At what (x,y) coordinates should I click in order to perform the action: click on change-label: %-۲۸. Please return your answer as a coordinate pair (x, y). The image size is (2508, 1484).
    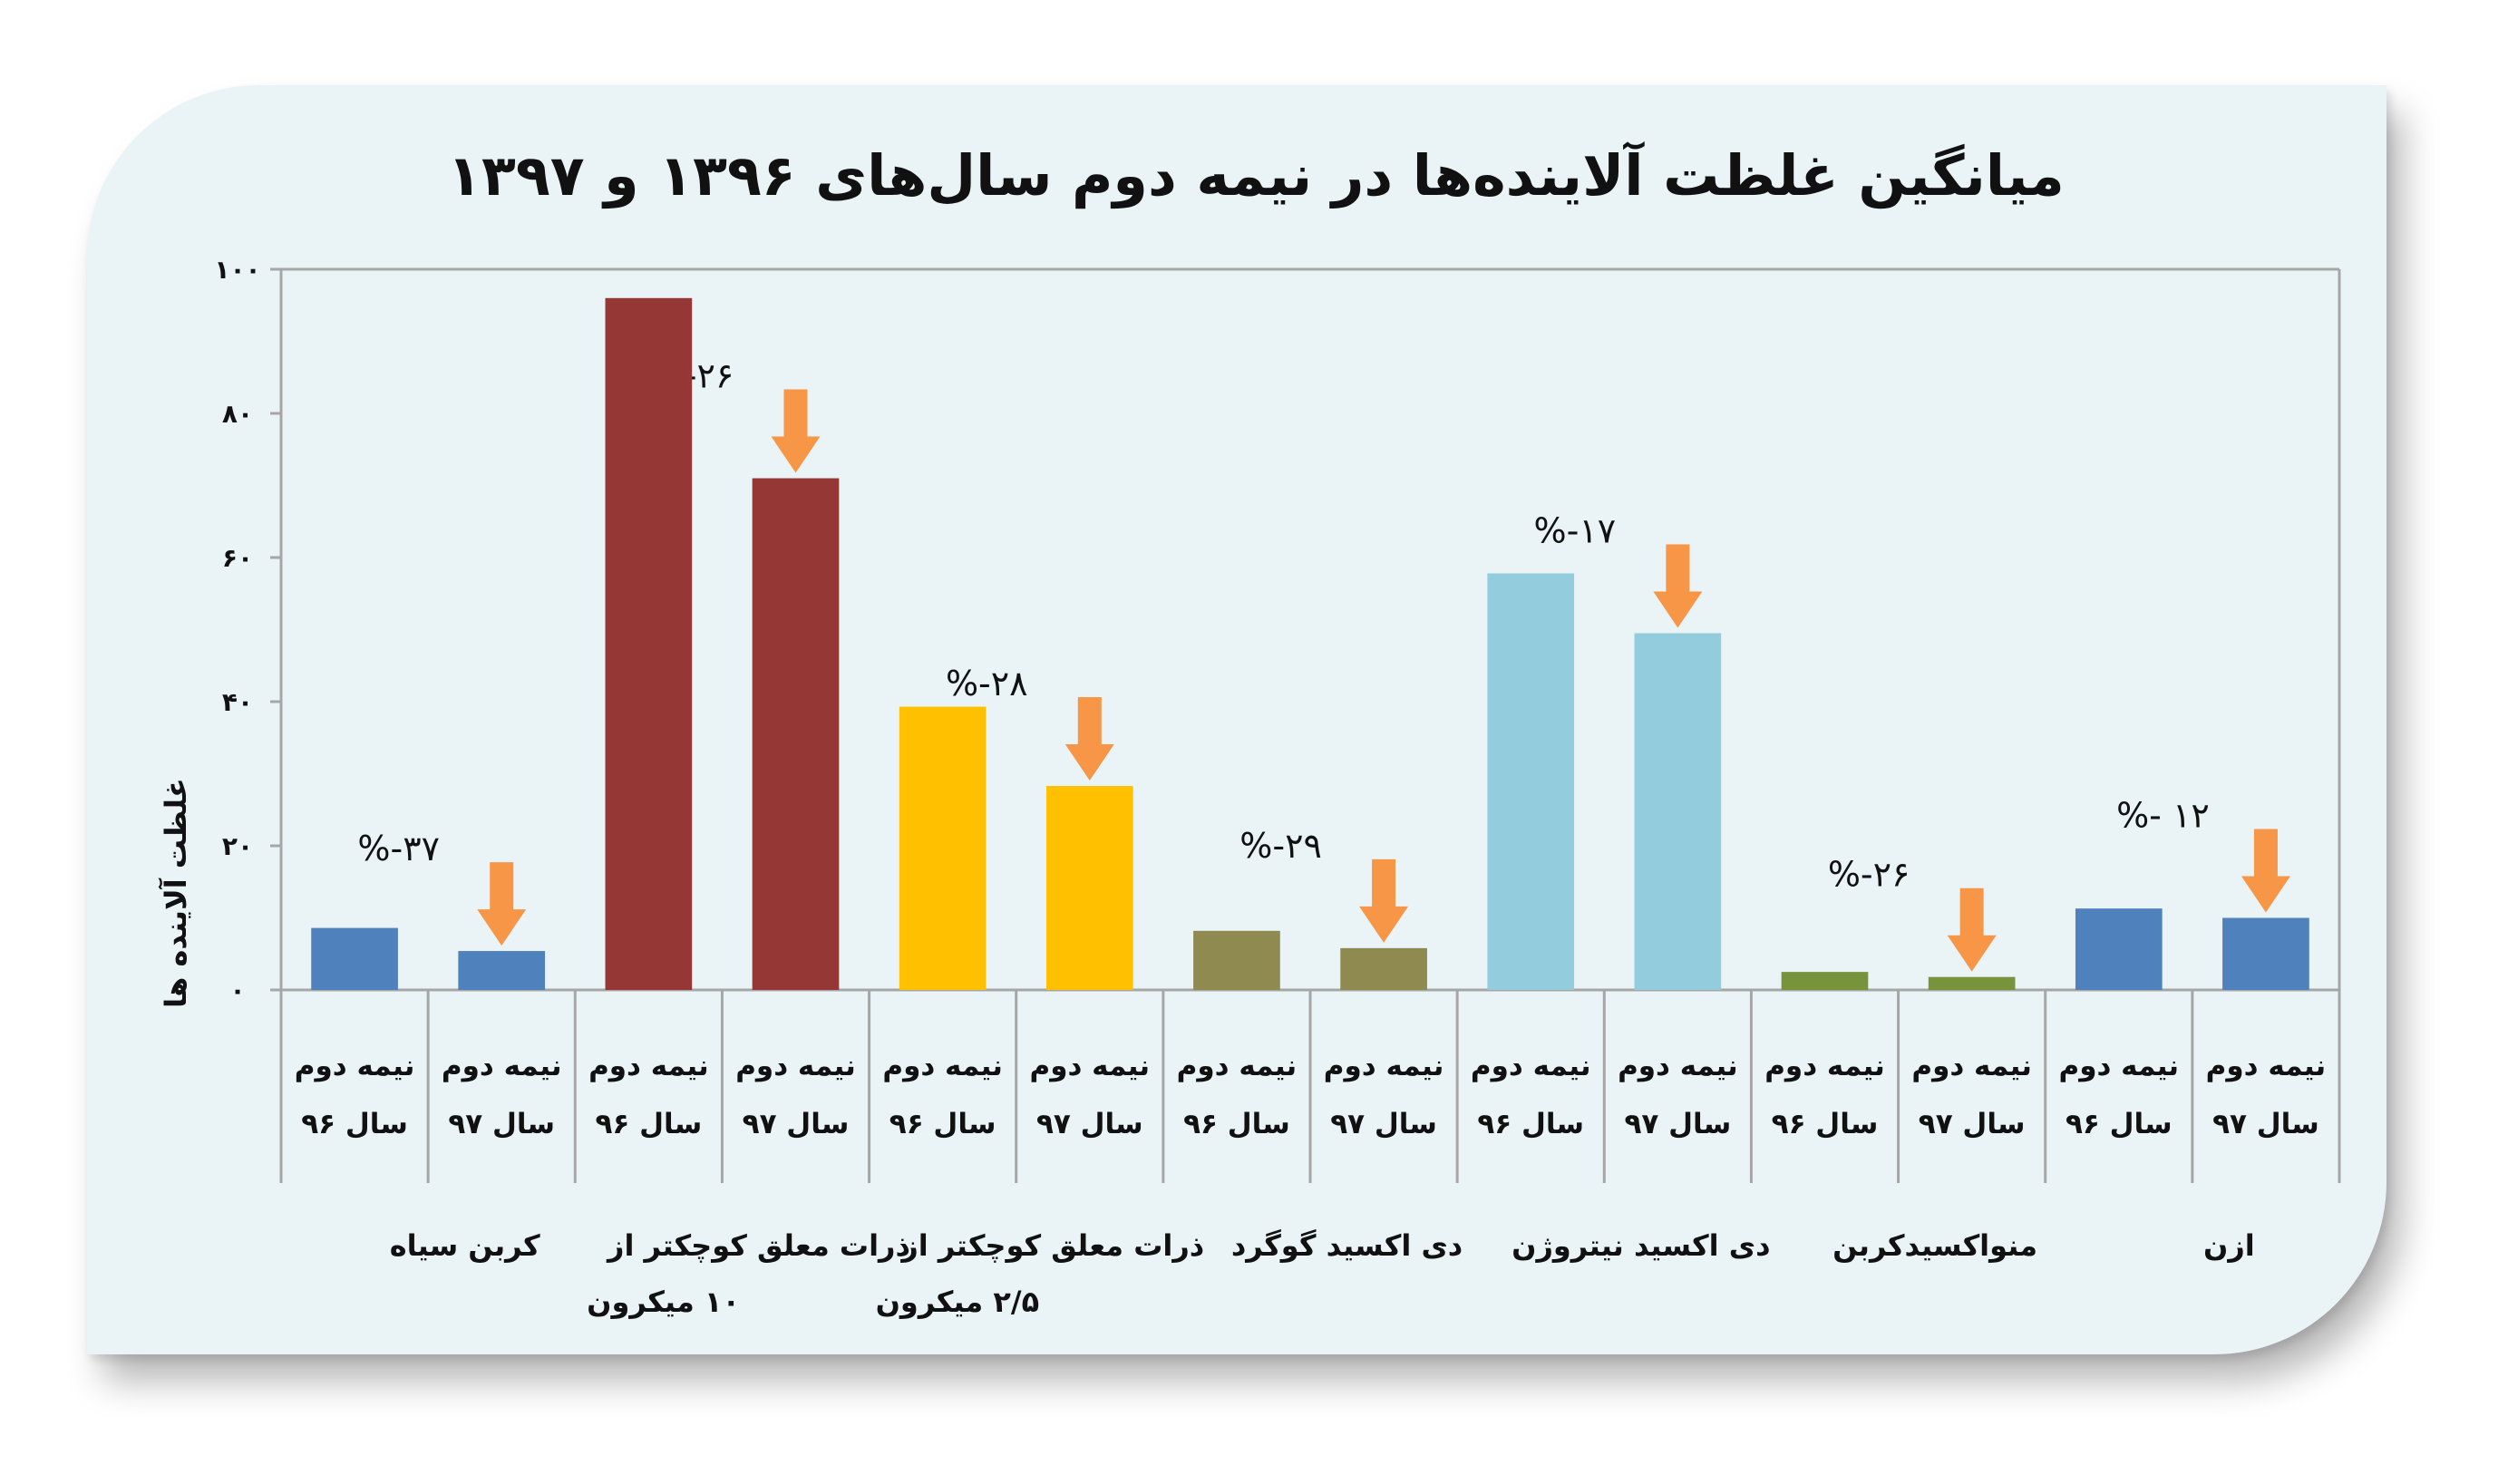
    Looking at the image, I should click on (987, 683).